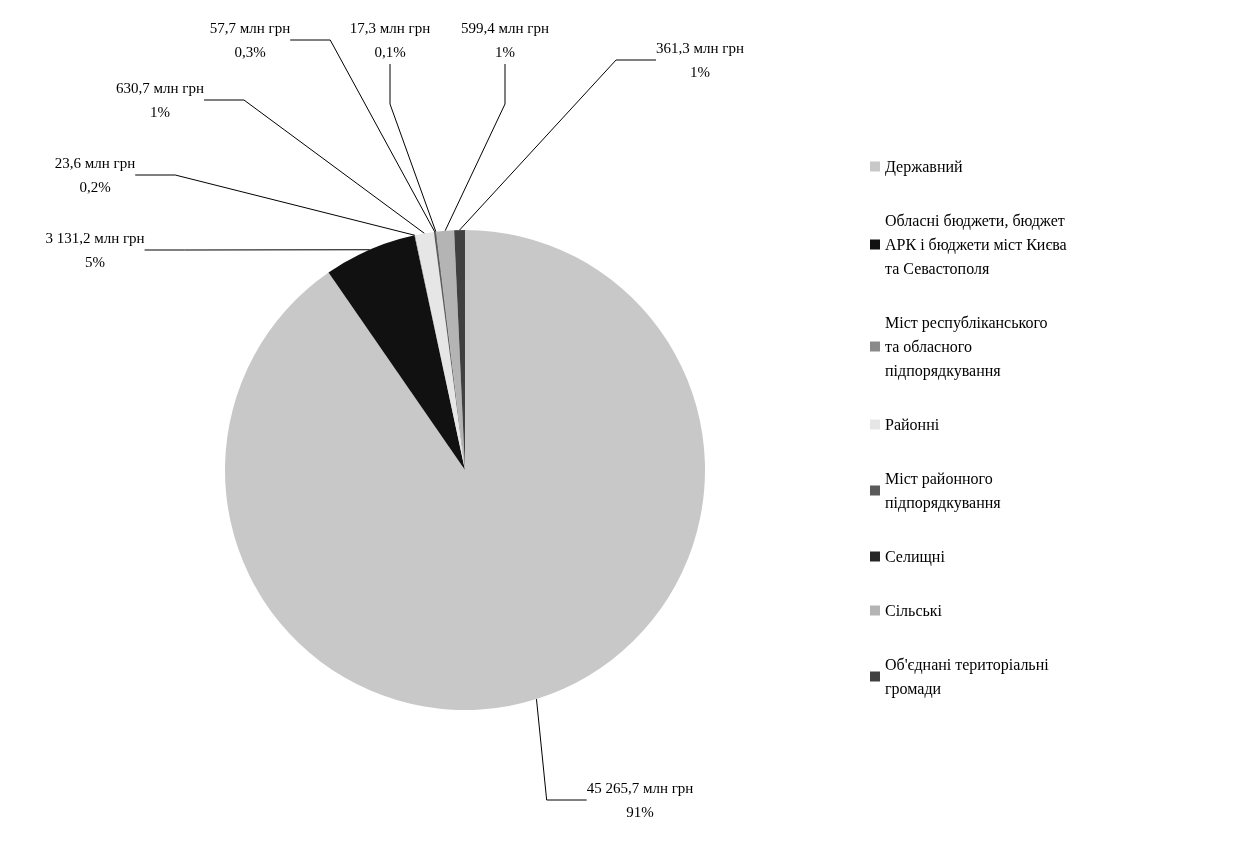 This screenshot has height=855, width=1256. What do you see at coordinates (390, 40) in the screenshot?
I see `data-label: 17,3 млн грн 0,1%` at bounding box center [390, 40].